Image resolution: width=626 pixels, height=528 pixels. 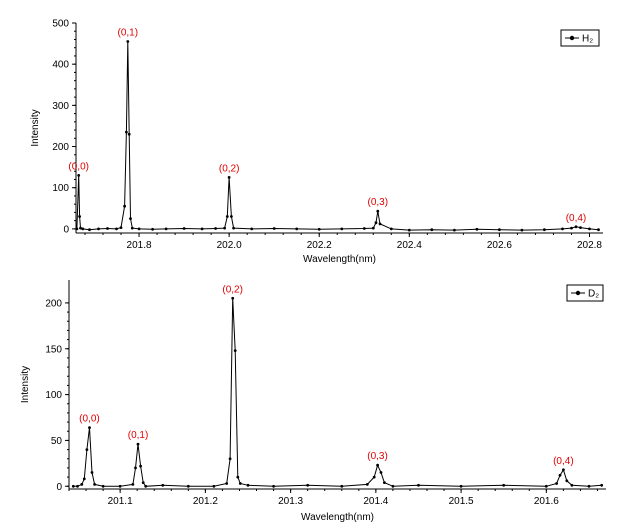 I want to click on d2-y-tick-label: 100, so click(x=53, y=395).